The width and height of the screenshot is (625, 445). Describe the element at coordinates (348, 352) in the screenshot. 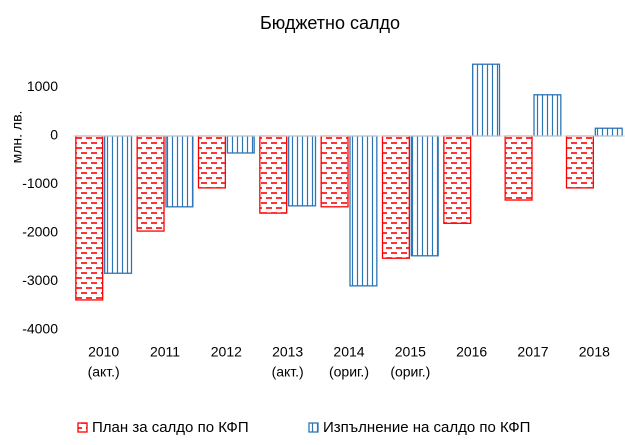

I see `x-tick-label: 2014` at that location.